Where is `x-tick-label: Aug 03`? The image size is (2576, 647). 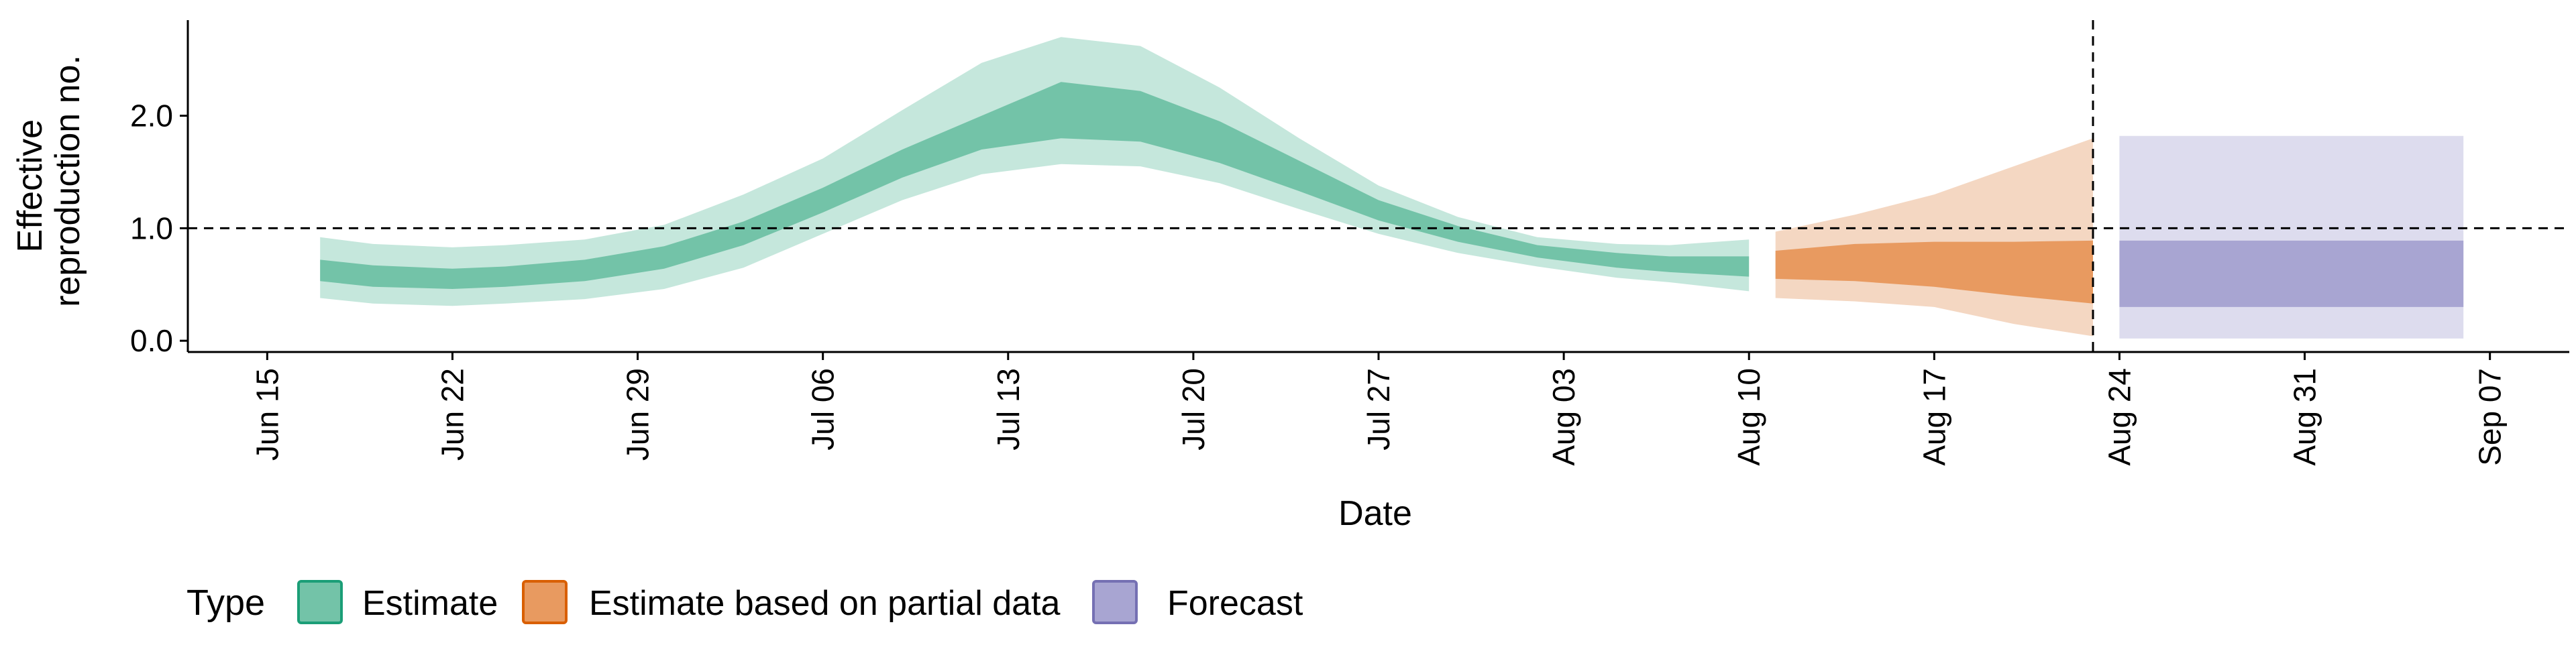 x-tick-label: Aug 03 is located at coordinates (1563, 417).